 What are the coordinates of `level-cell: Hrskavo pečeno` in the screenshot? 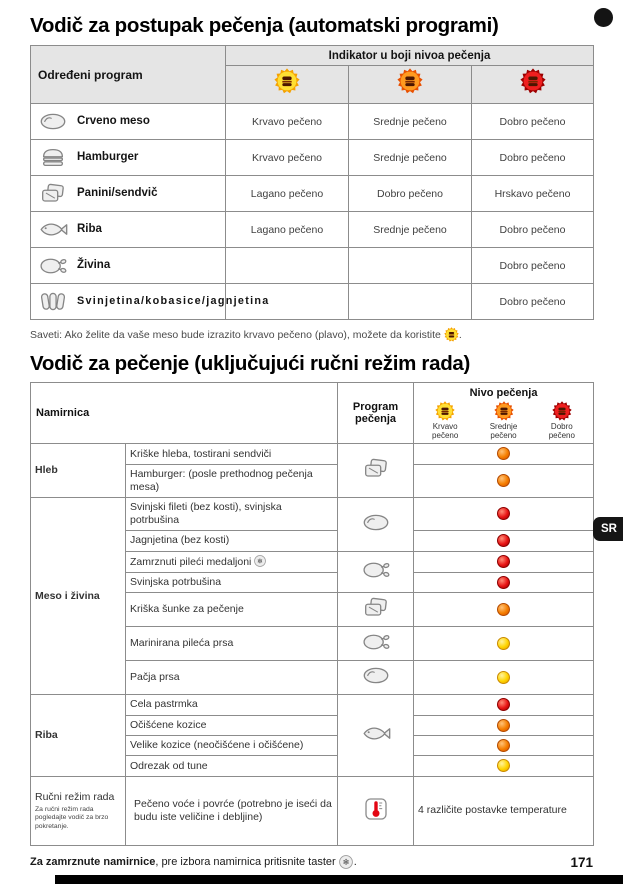 It's located at (532, 193).